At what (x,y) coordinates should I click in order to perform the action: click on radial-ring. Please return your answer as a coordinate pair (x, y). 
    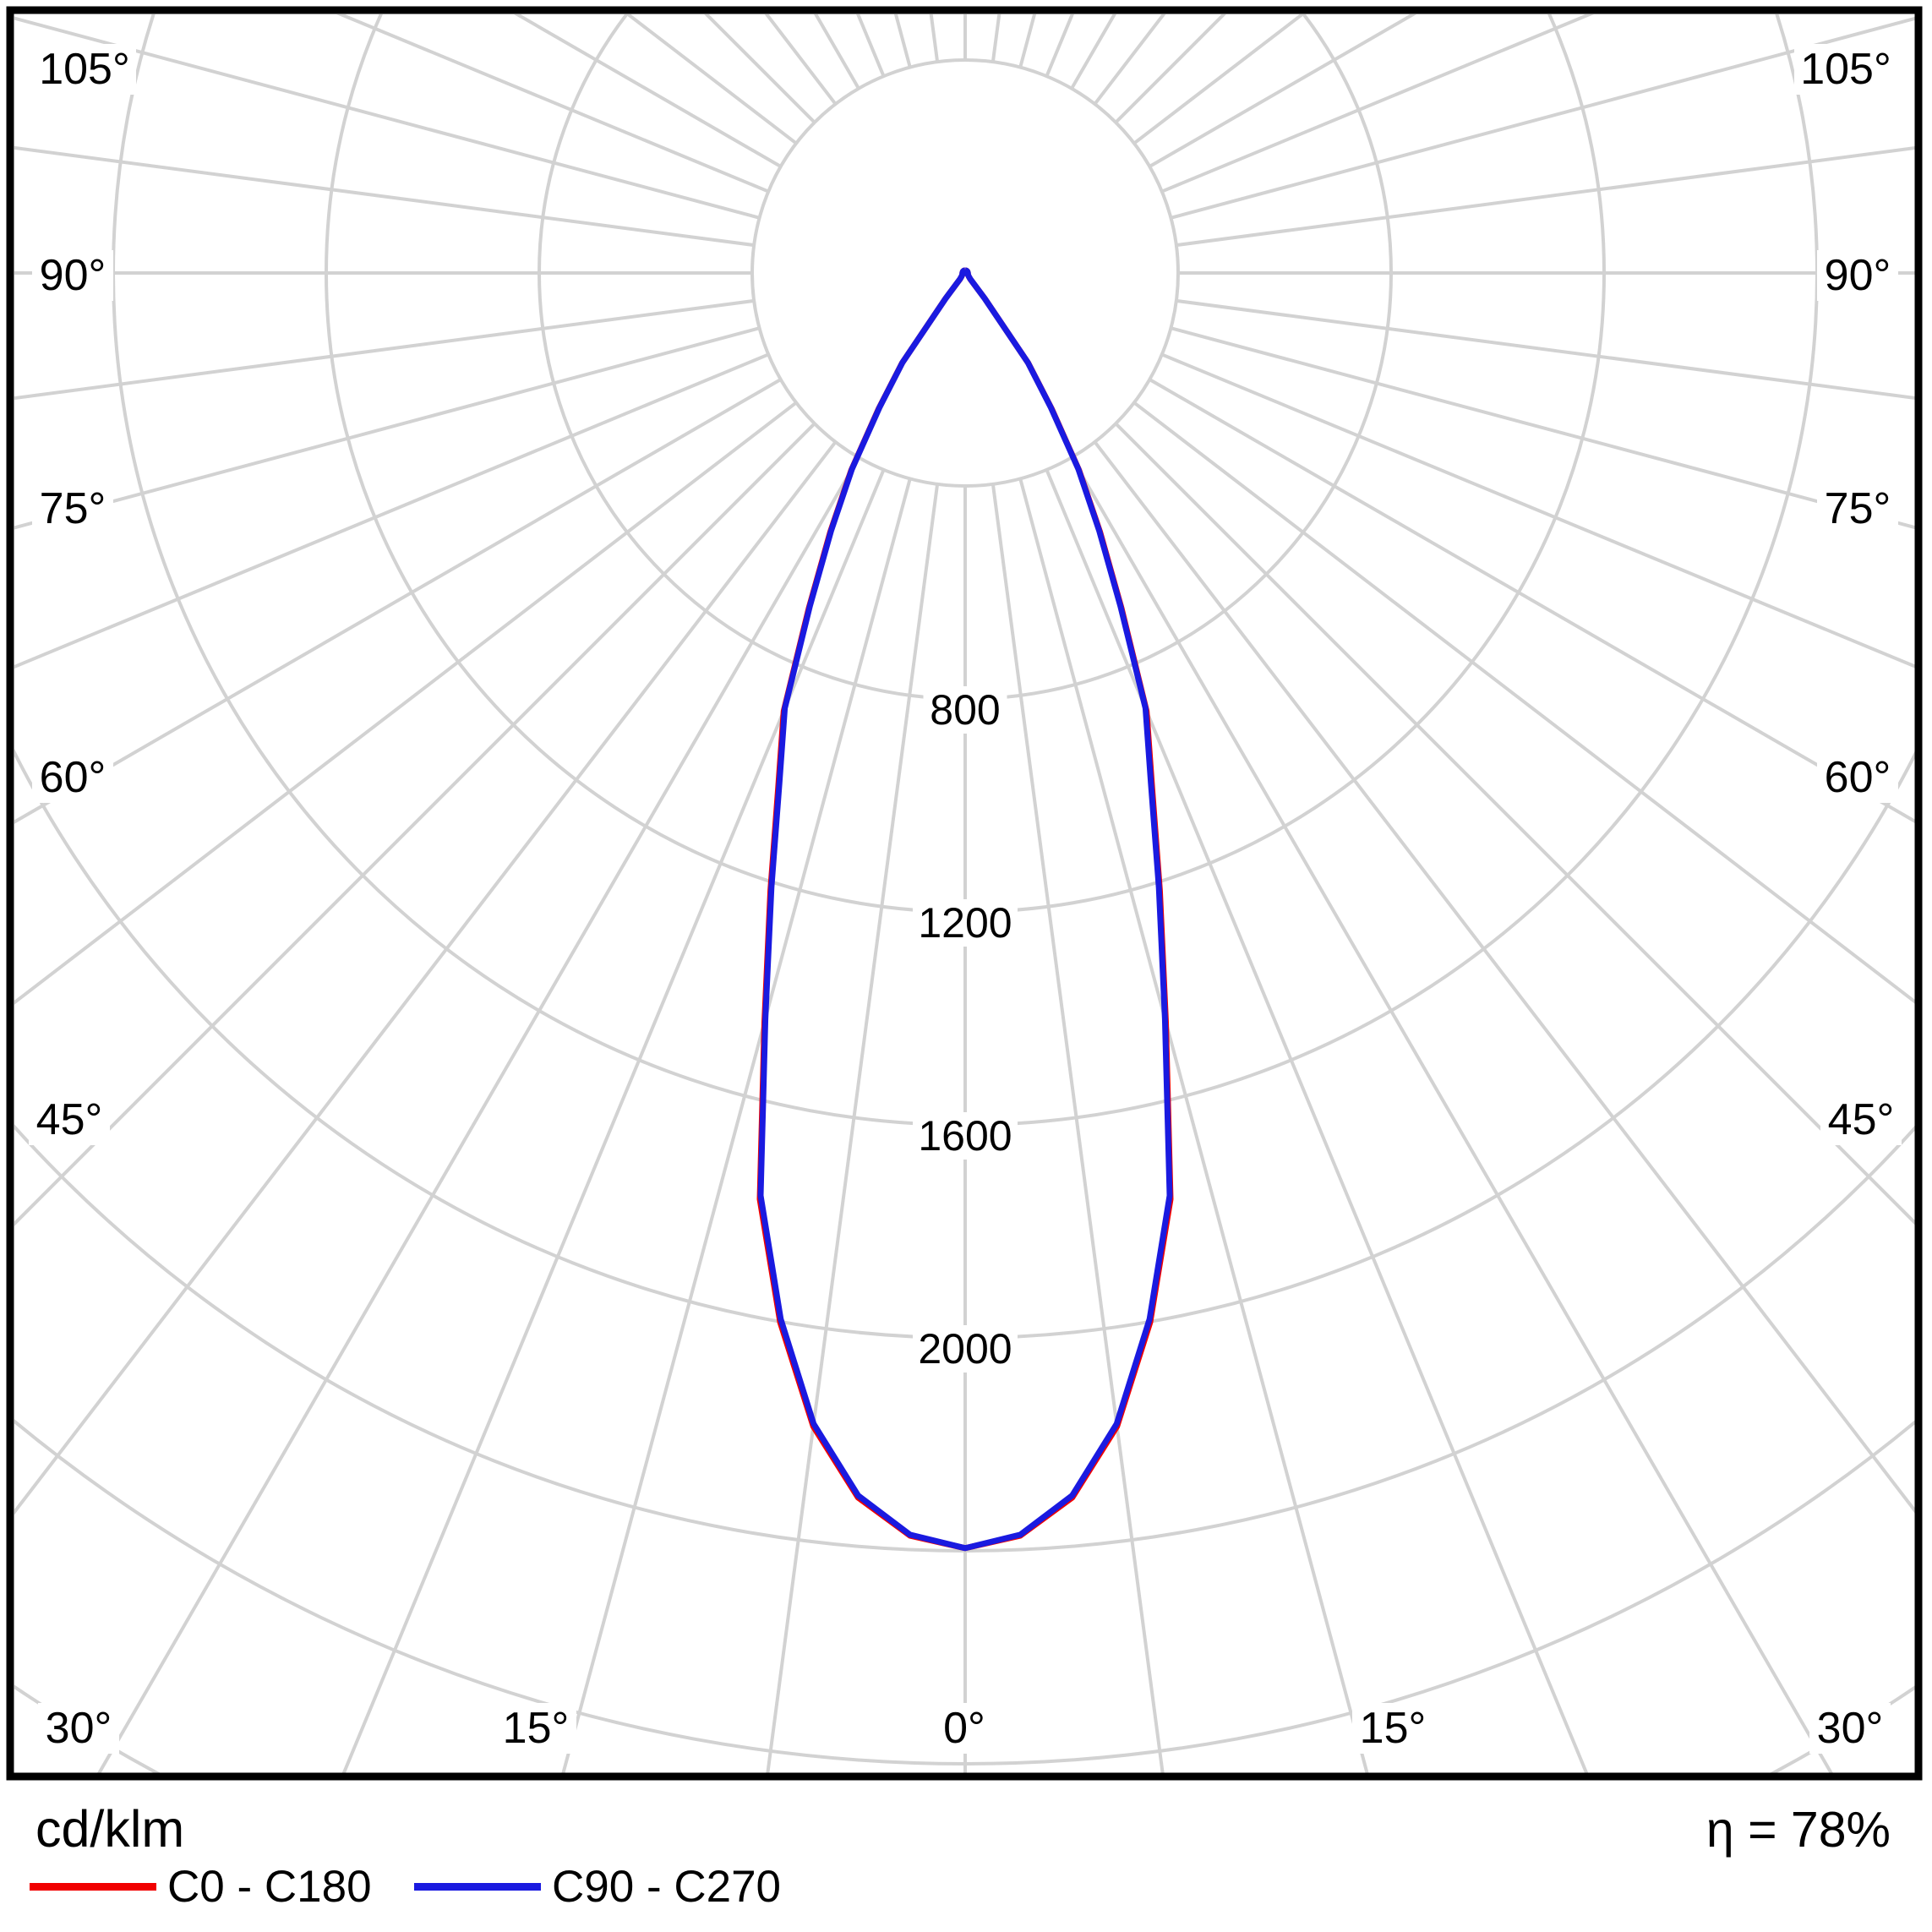
    Looking at the image, I should click on (965, 273).